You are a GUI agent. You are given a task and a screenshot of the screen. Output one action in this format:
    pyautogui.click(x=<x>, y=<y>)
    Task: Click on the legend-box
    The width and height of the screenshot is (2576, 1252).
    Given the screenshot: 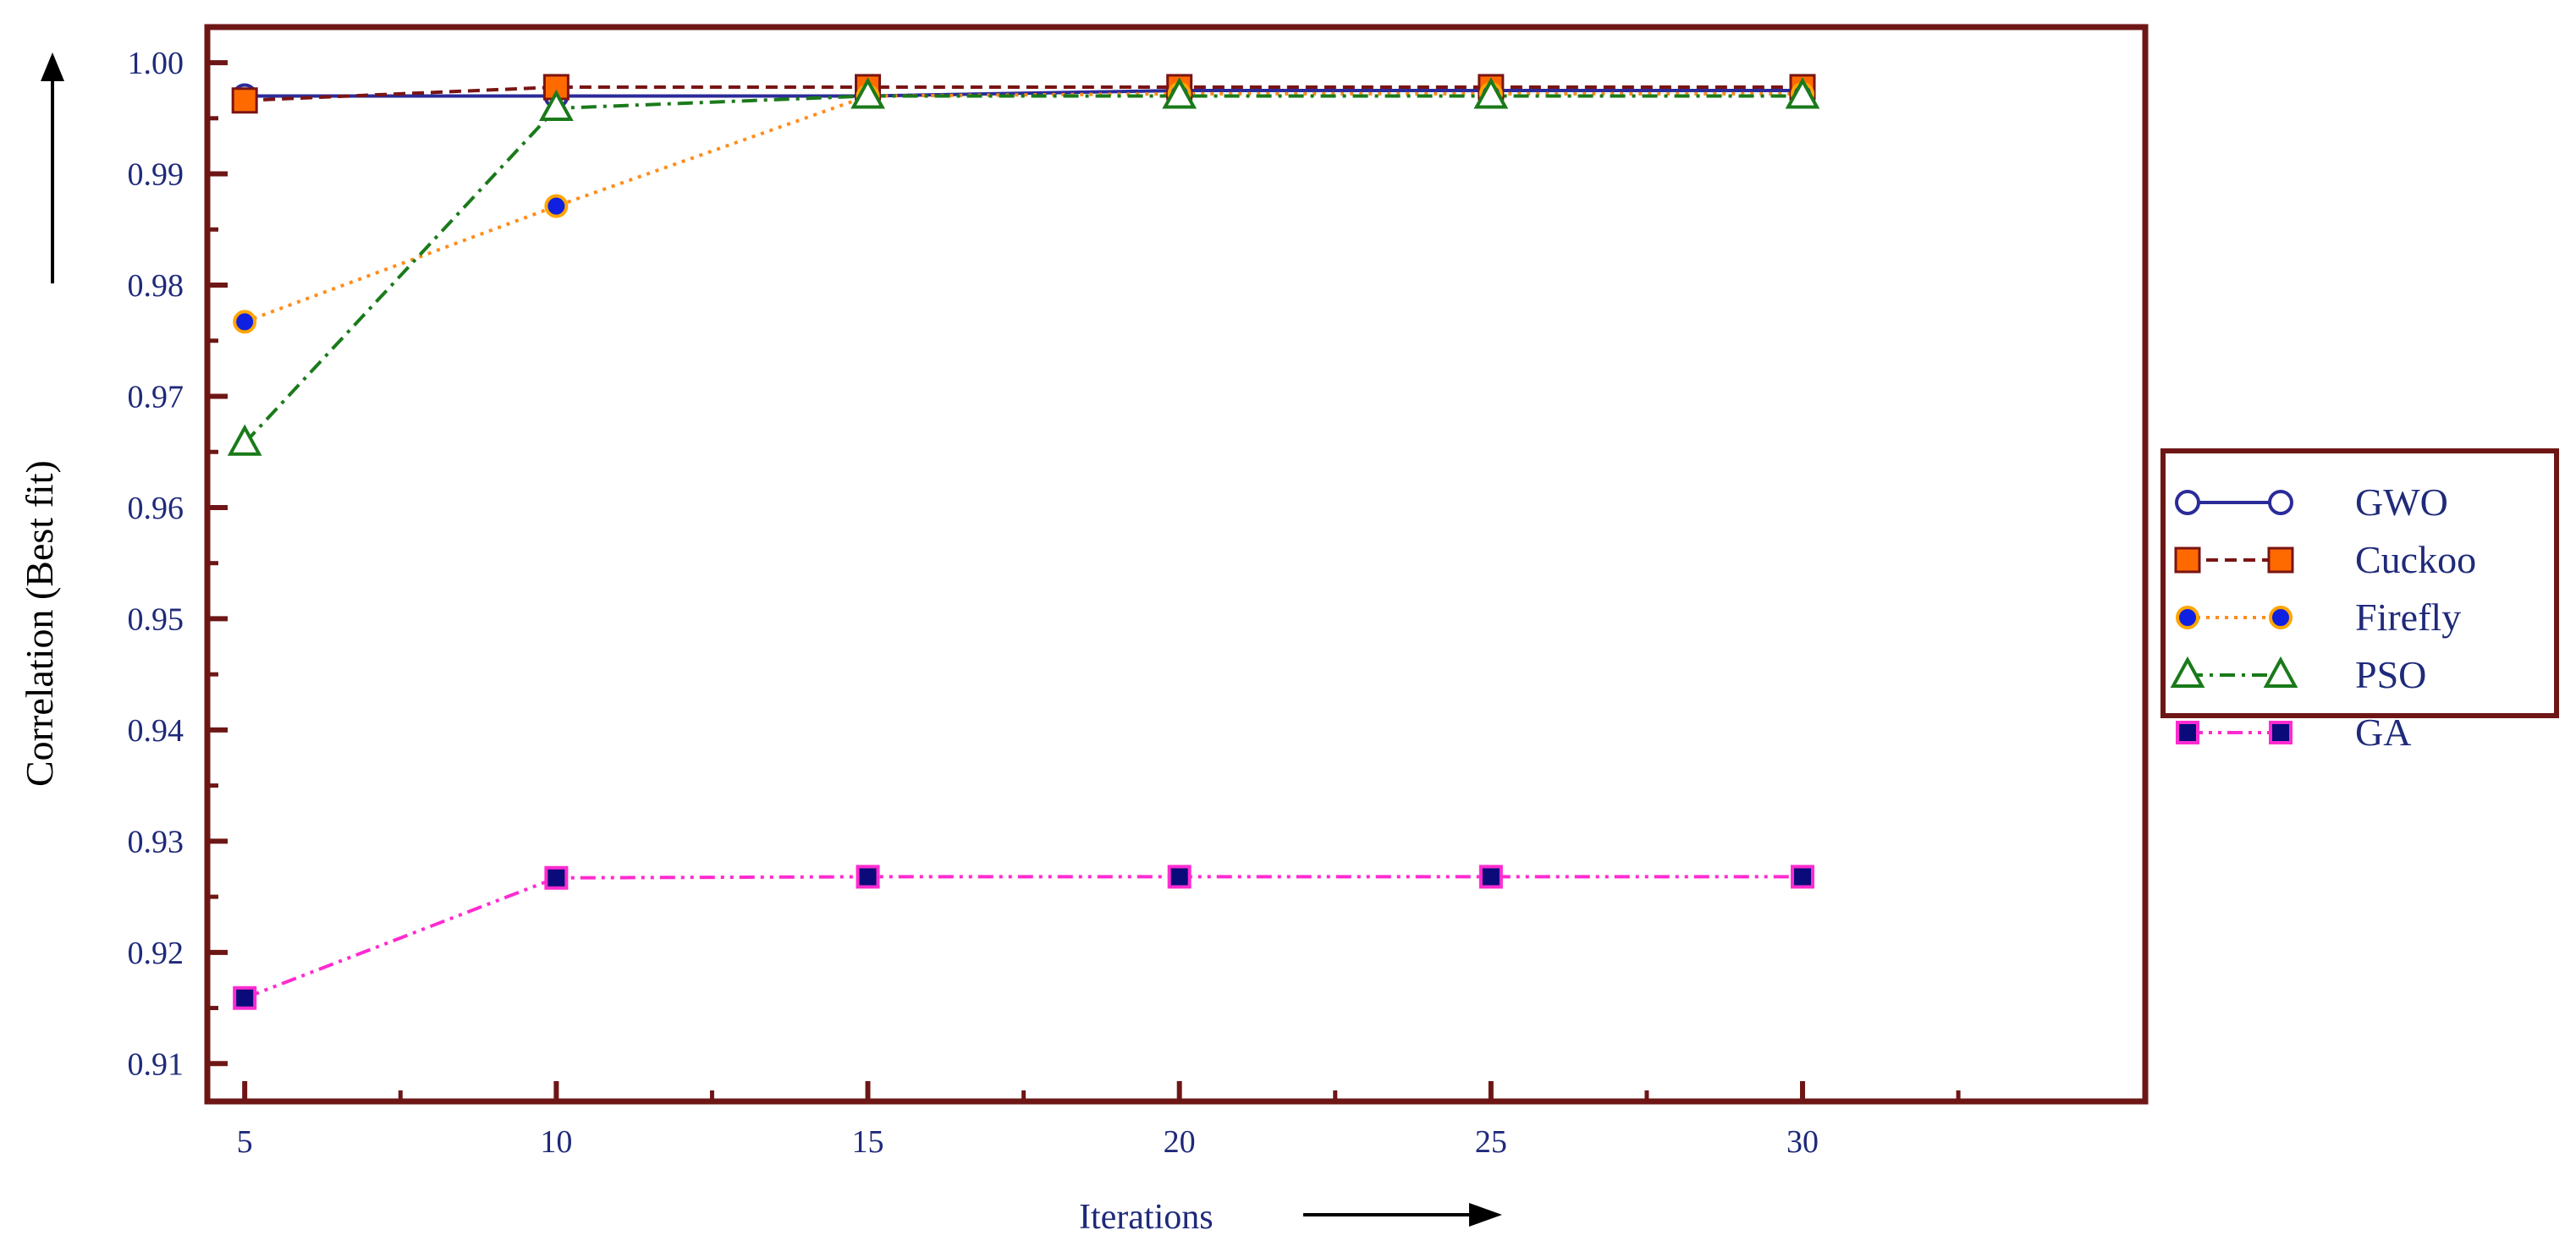 What is the action you would take?
    pyautogui.click(x=2359, y=583)
    